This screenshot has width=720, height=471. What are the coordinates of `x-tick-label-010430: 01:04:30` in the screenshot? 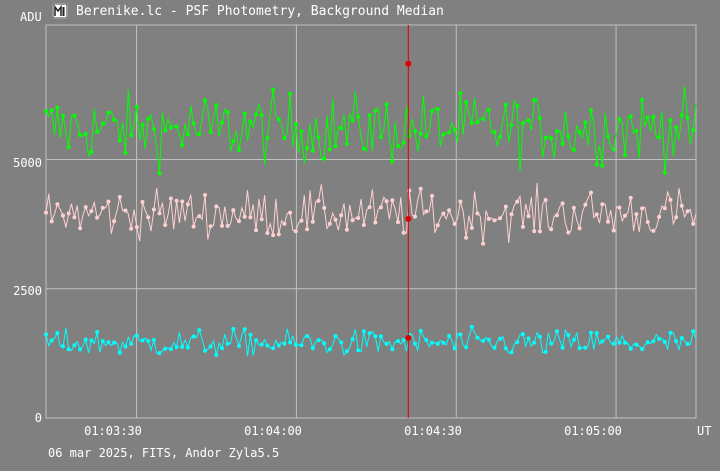 It's located at (433, 431).